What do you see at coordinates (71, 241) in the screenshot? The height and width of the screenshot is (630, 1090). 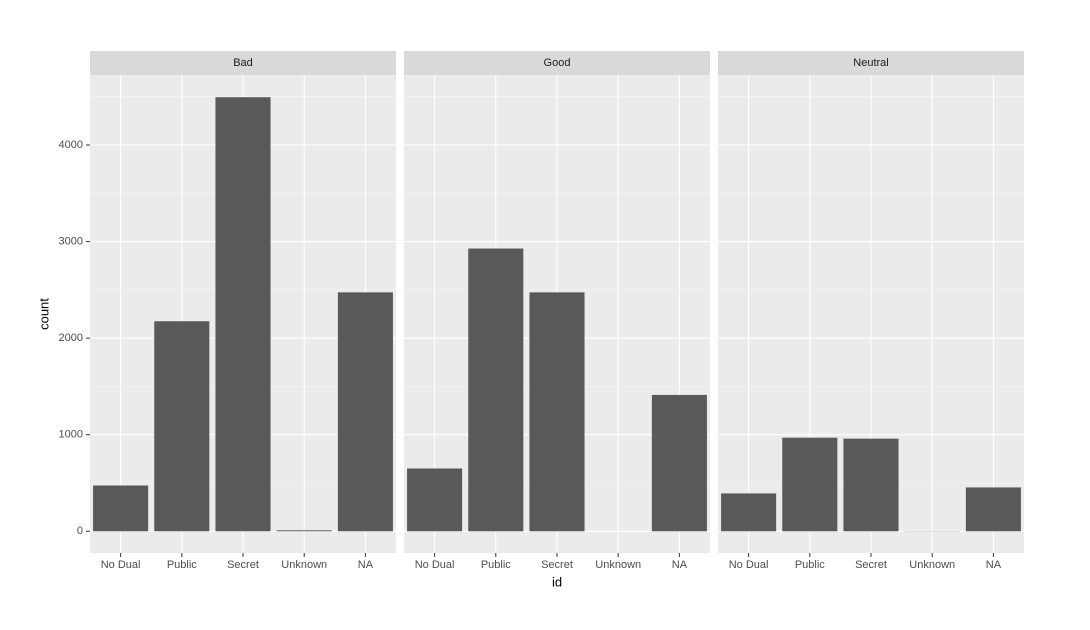 I see `y-tick-label: 3000` at bounding box center [71, 241].